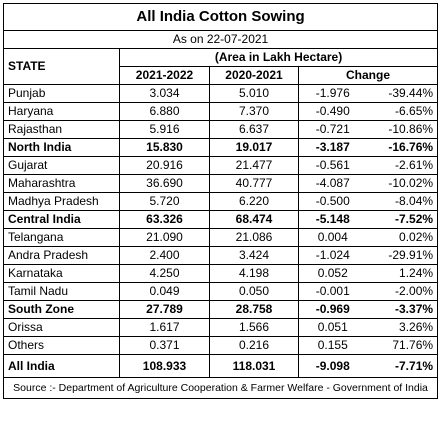 The width and height of the screenshot is (440, 426). What do you see at coordinates (332, 309) in the screenshot?
I see `change-value: -0.969` at bounding box center [332, 309].